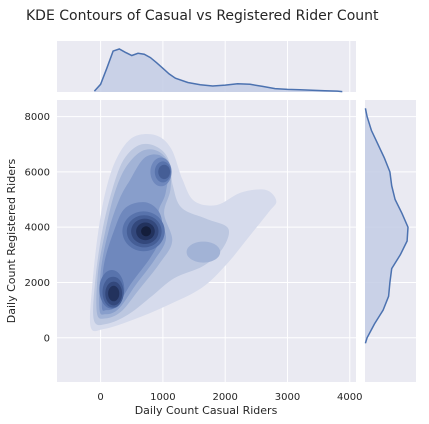 Image resolution: width=429 pixels, height=424 pixels. I want to click on right-density-area, so click(386, 226).